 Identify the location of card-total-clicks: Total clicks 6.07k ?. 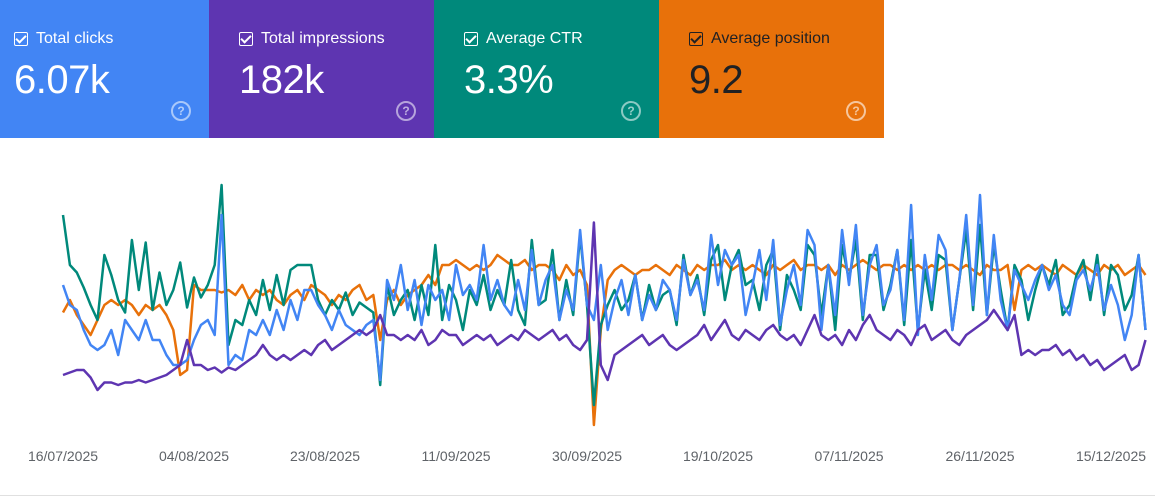
(104, 69).